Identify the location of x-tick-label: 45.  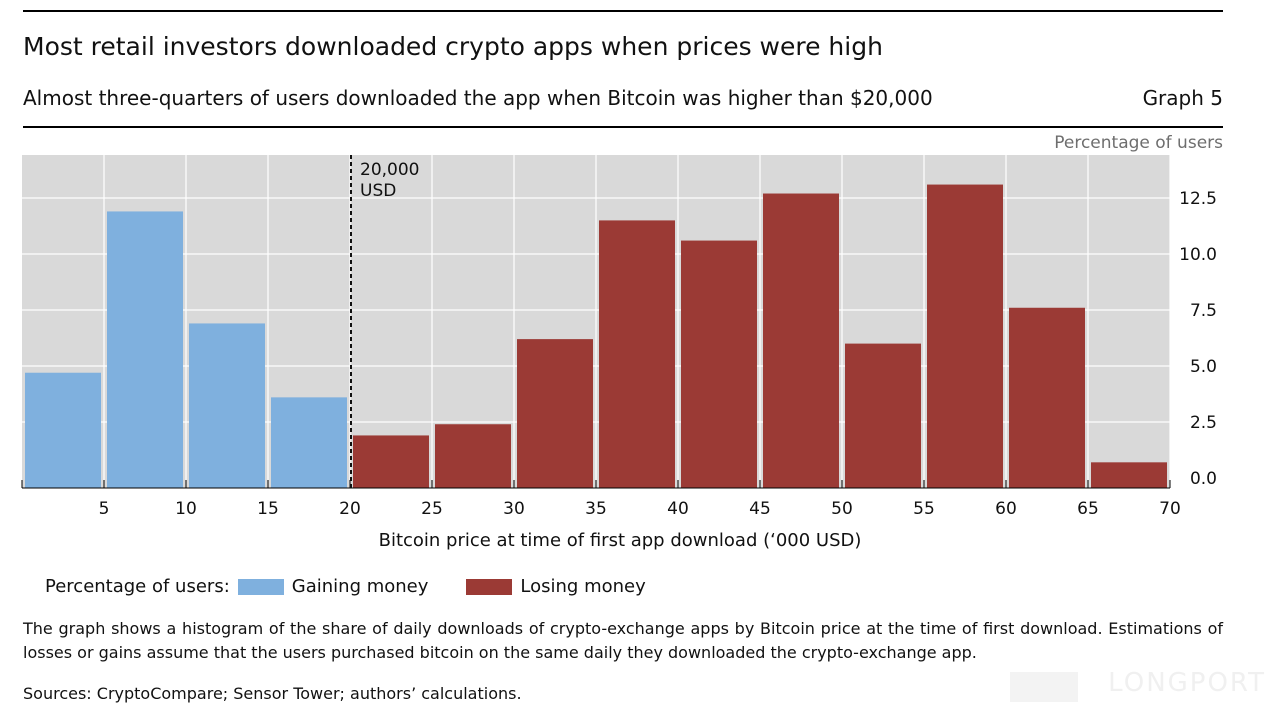
(760, 509).